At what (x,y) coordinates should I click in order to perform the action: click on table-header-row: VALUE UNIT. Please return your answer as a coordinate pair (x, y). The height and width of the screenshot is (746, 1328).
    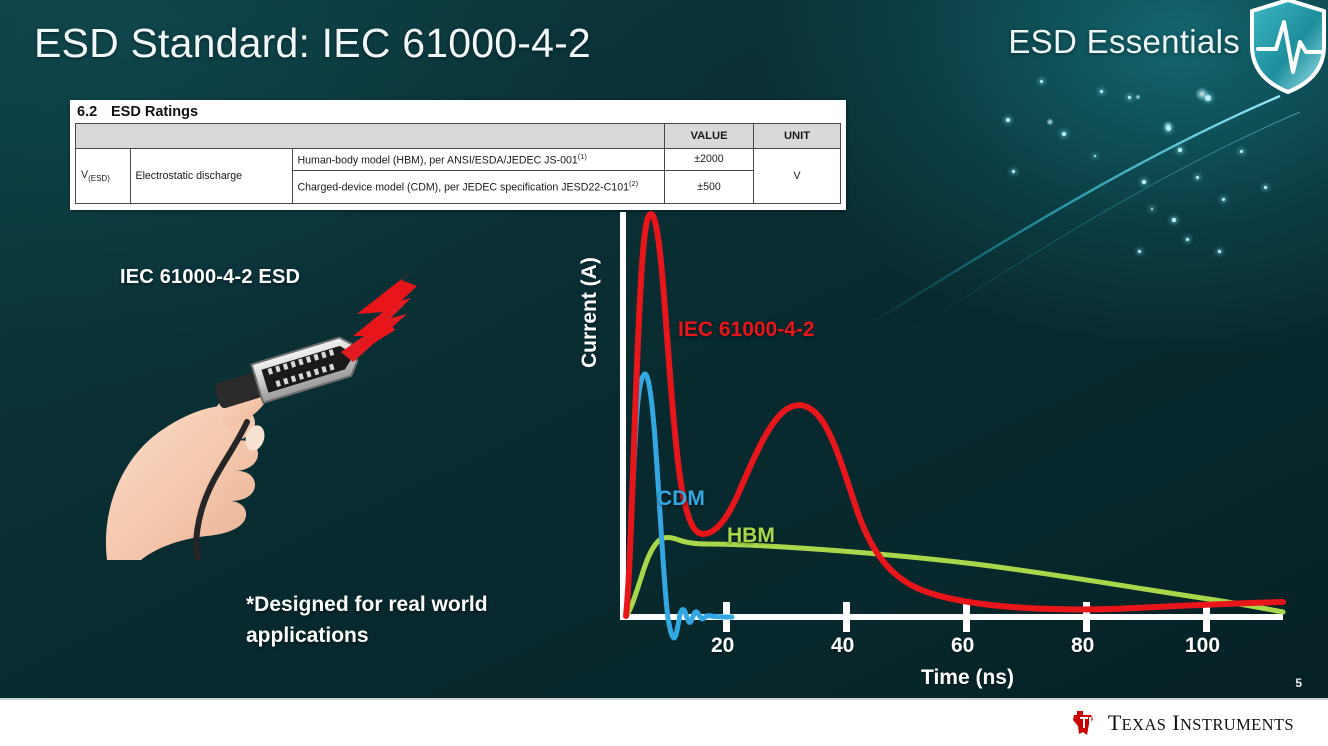
    Looking at the image, I should click on (458, 136).